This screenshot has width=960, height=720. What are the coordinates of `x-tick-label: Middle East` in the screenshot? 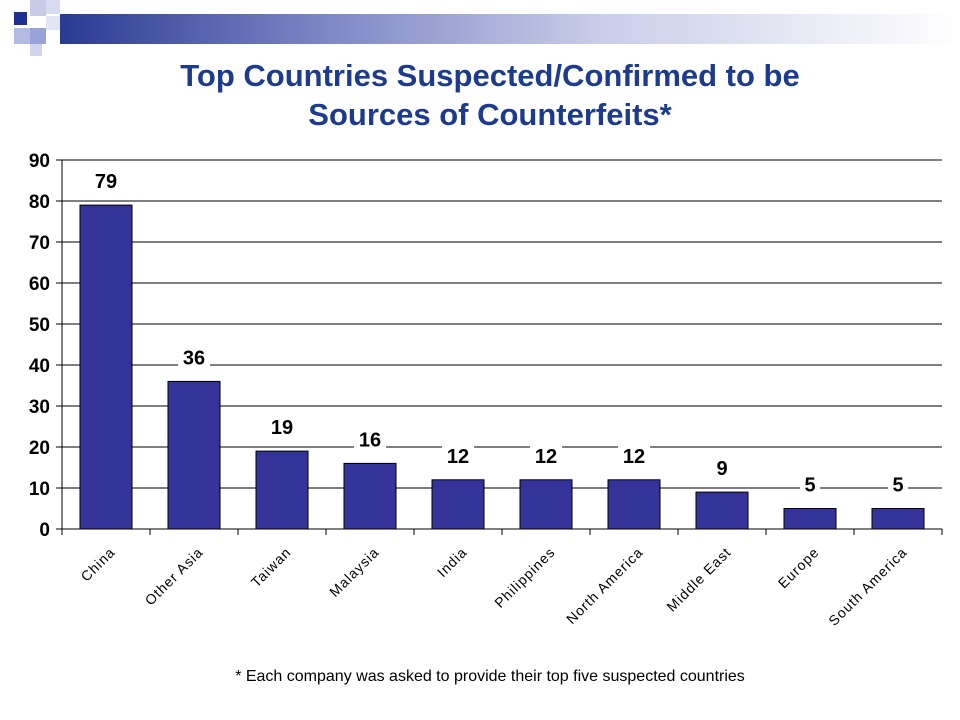 It's located at (698, 579).